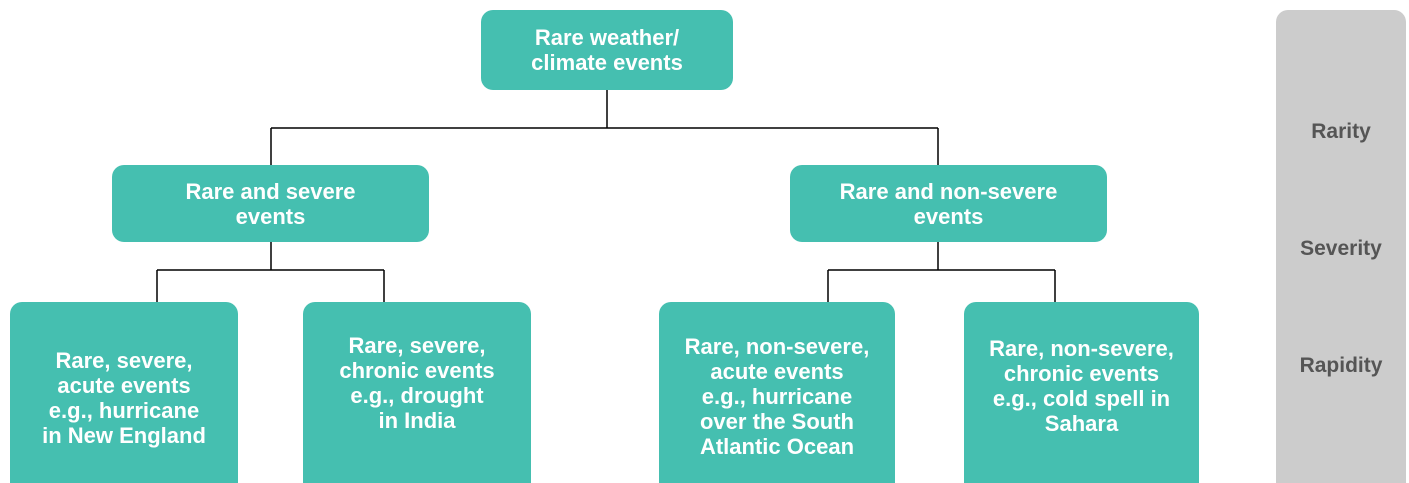 The image size is (1409, 483). I want to click on node-text: e.g., drought, so click(417, 395).